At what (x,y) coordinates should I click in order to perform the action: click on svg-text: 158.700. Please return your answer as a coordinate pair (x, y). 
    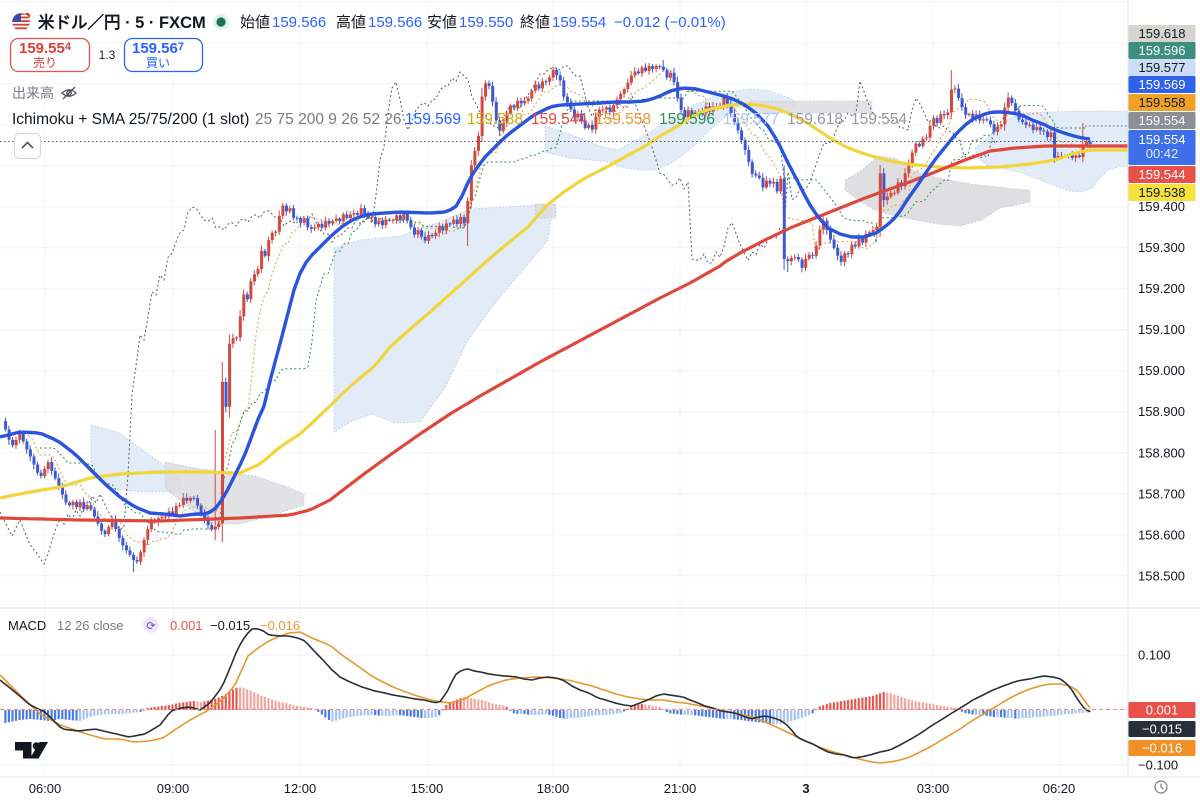
    Looking at the image, I should click on (1161, 493).